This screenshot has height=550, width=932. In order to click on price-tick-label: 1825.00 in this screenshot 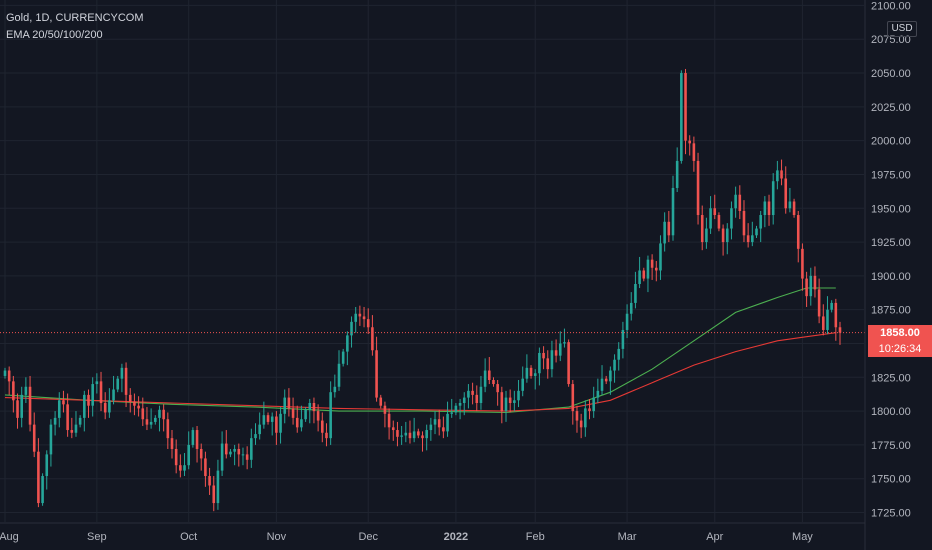, I will do `click(891, 378)`.